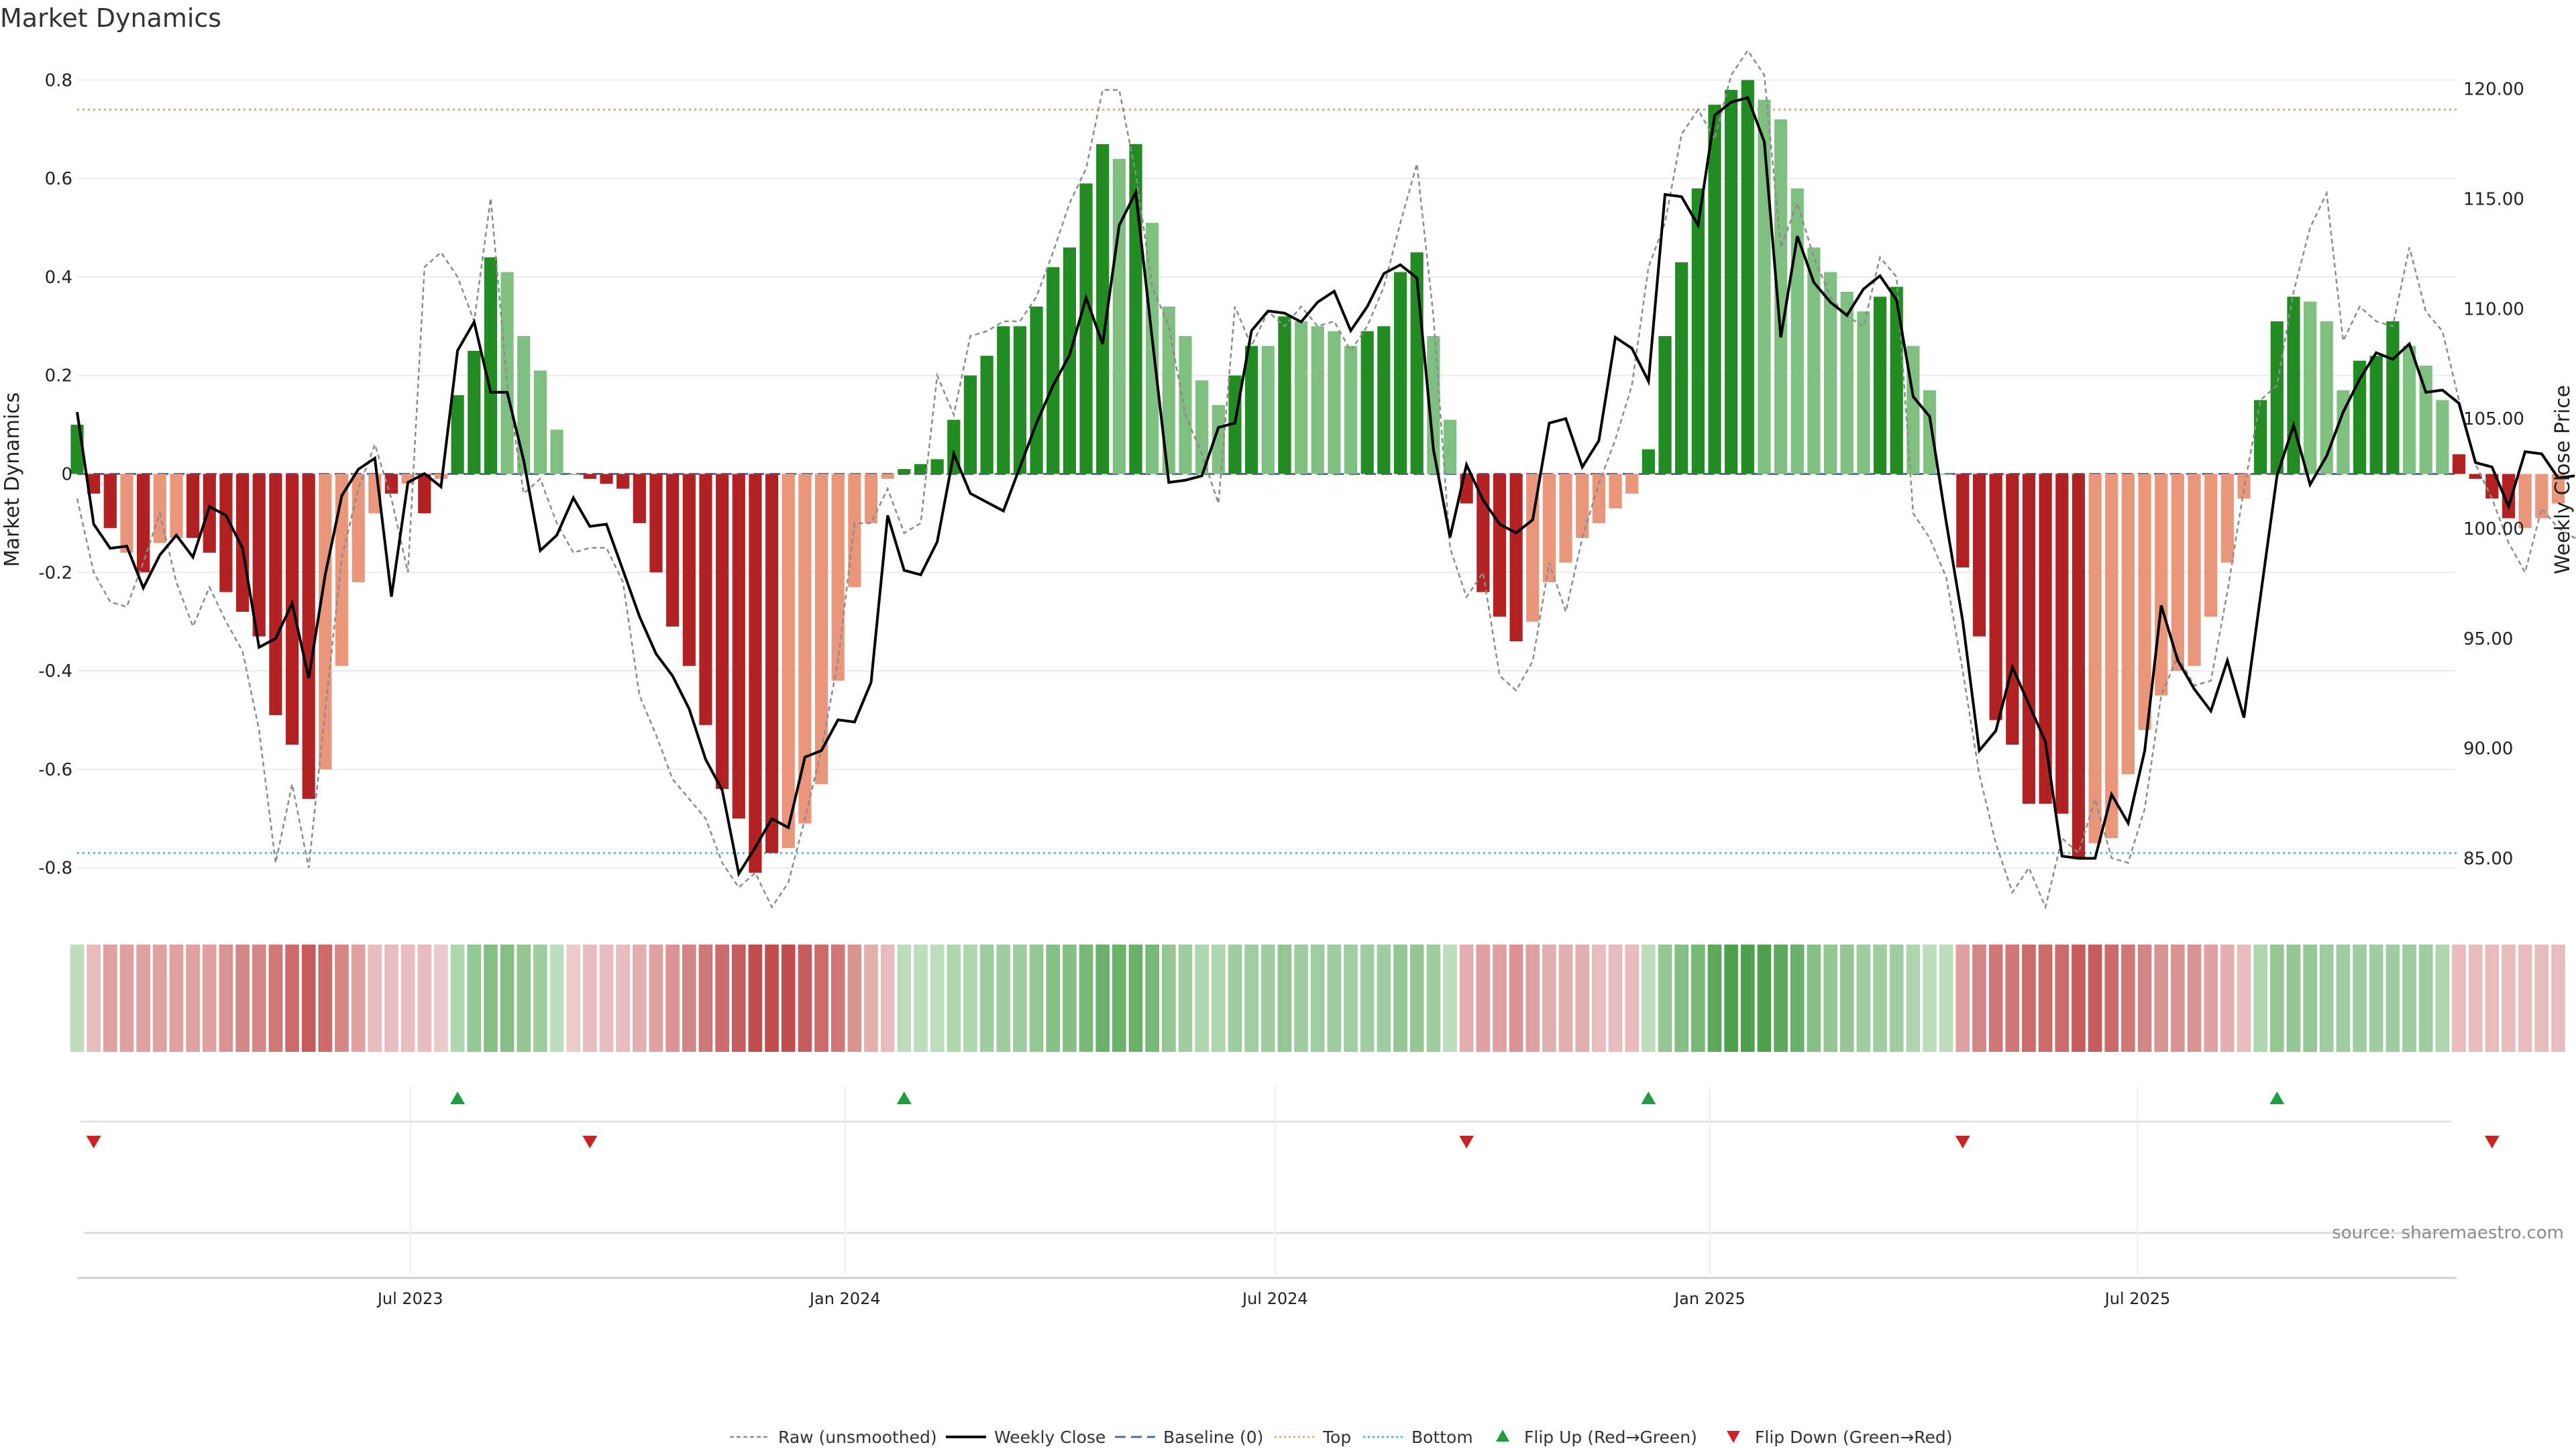  I want to click on left-tick-label-7: -0.6, so click(55, 770).